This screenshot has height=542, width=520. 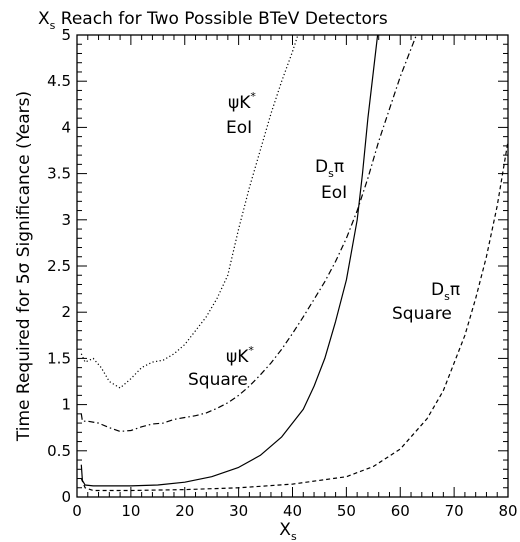 I want to click on annotation-psik-eoi-line2: EoI, so click(x=239, y=128).